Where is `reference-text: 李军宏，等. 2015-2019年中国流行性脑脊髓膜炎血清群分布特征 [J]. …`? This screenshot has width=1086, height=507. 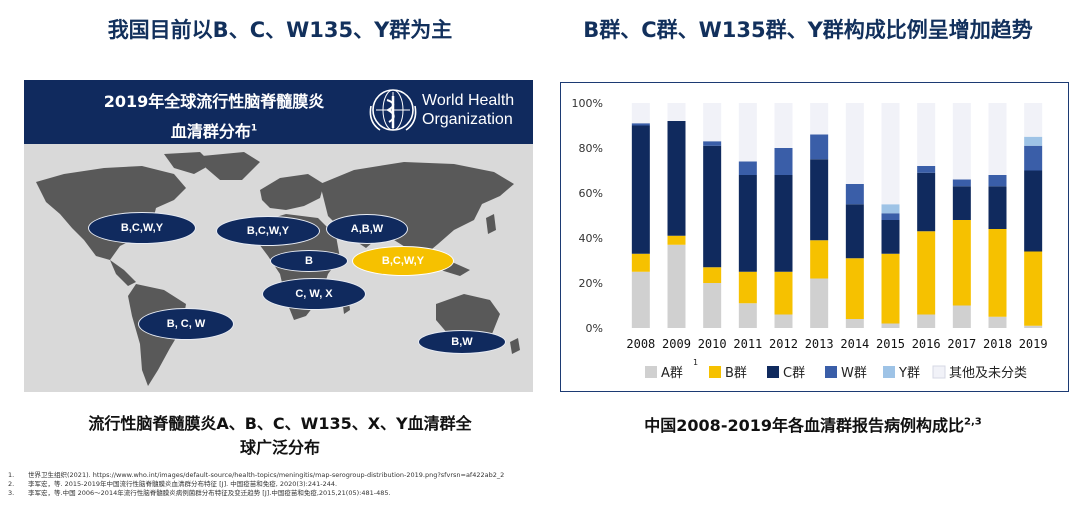 reference-text: 李军宏，等. 2015-2019年中国流行性脑脊髓膜炎血清群分布特征 [J]. … is located at coordinates (183, 484).